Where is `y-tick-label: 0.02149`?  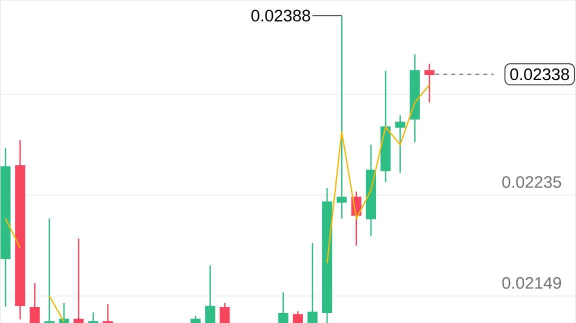
y-tick-label: 0.02149 is located at coordinates (532, 282).